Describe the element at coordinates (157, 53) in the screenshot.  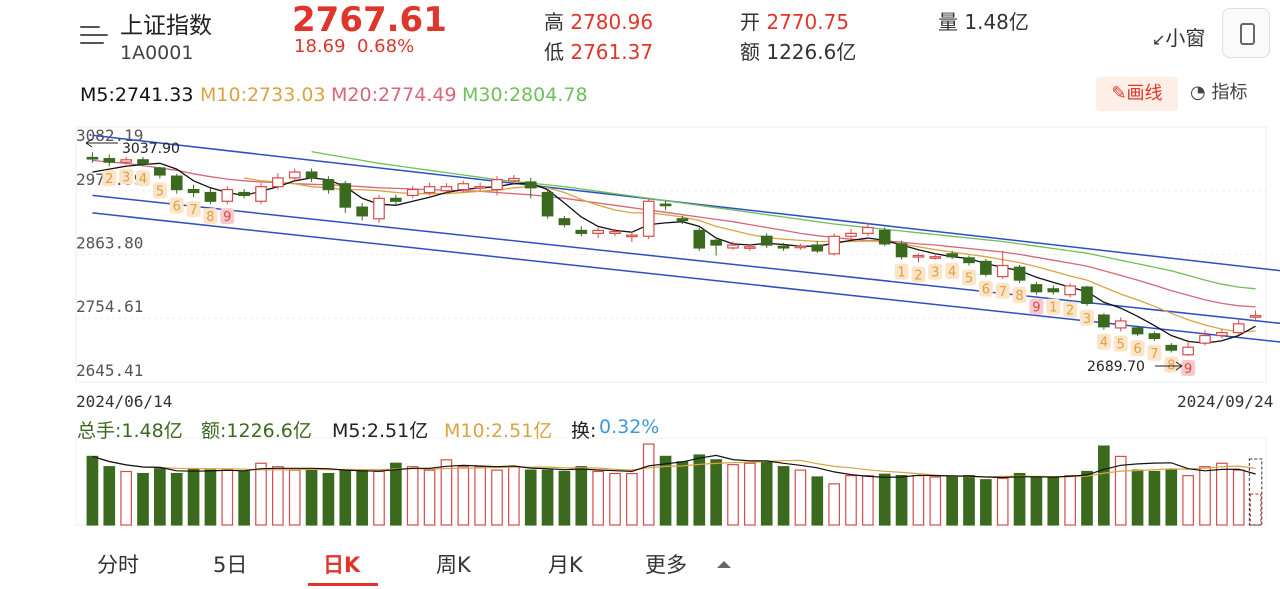
I see `index-code: 1A0001` at that location.